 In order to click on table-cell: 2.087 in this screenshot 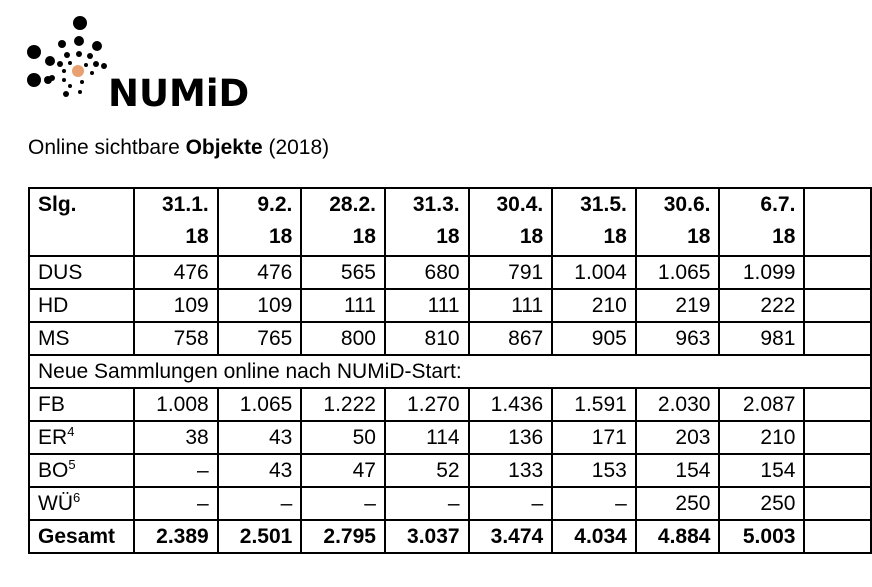, I will do `click(762, 404)`.